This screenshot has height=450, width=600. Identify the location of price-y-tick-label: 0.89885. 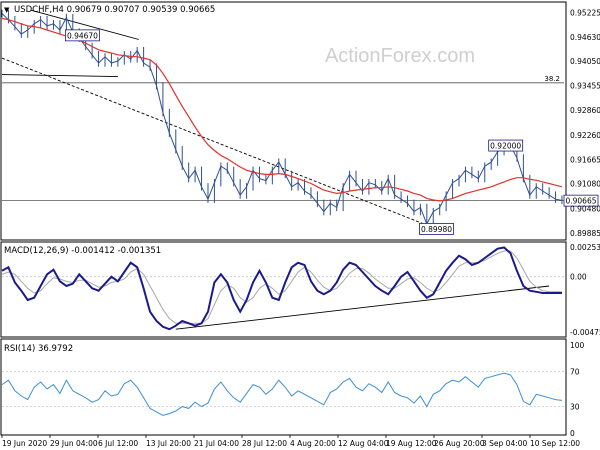
(585, 233).